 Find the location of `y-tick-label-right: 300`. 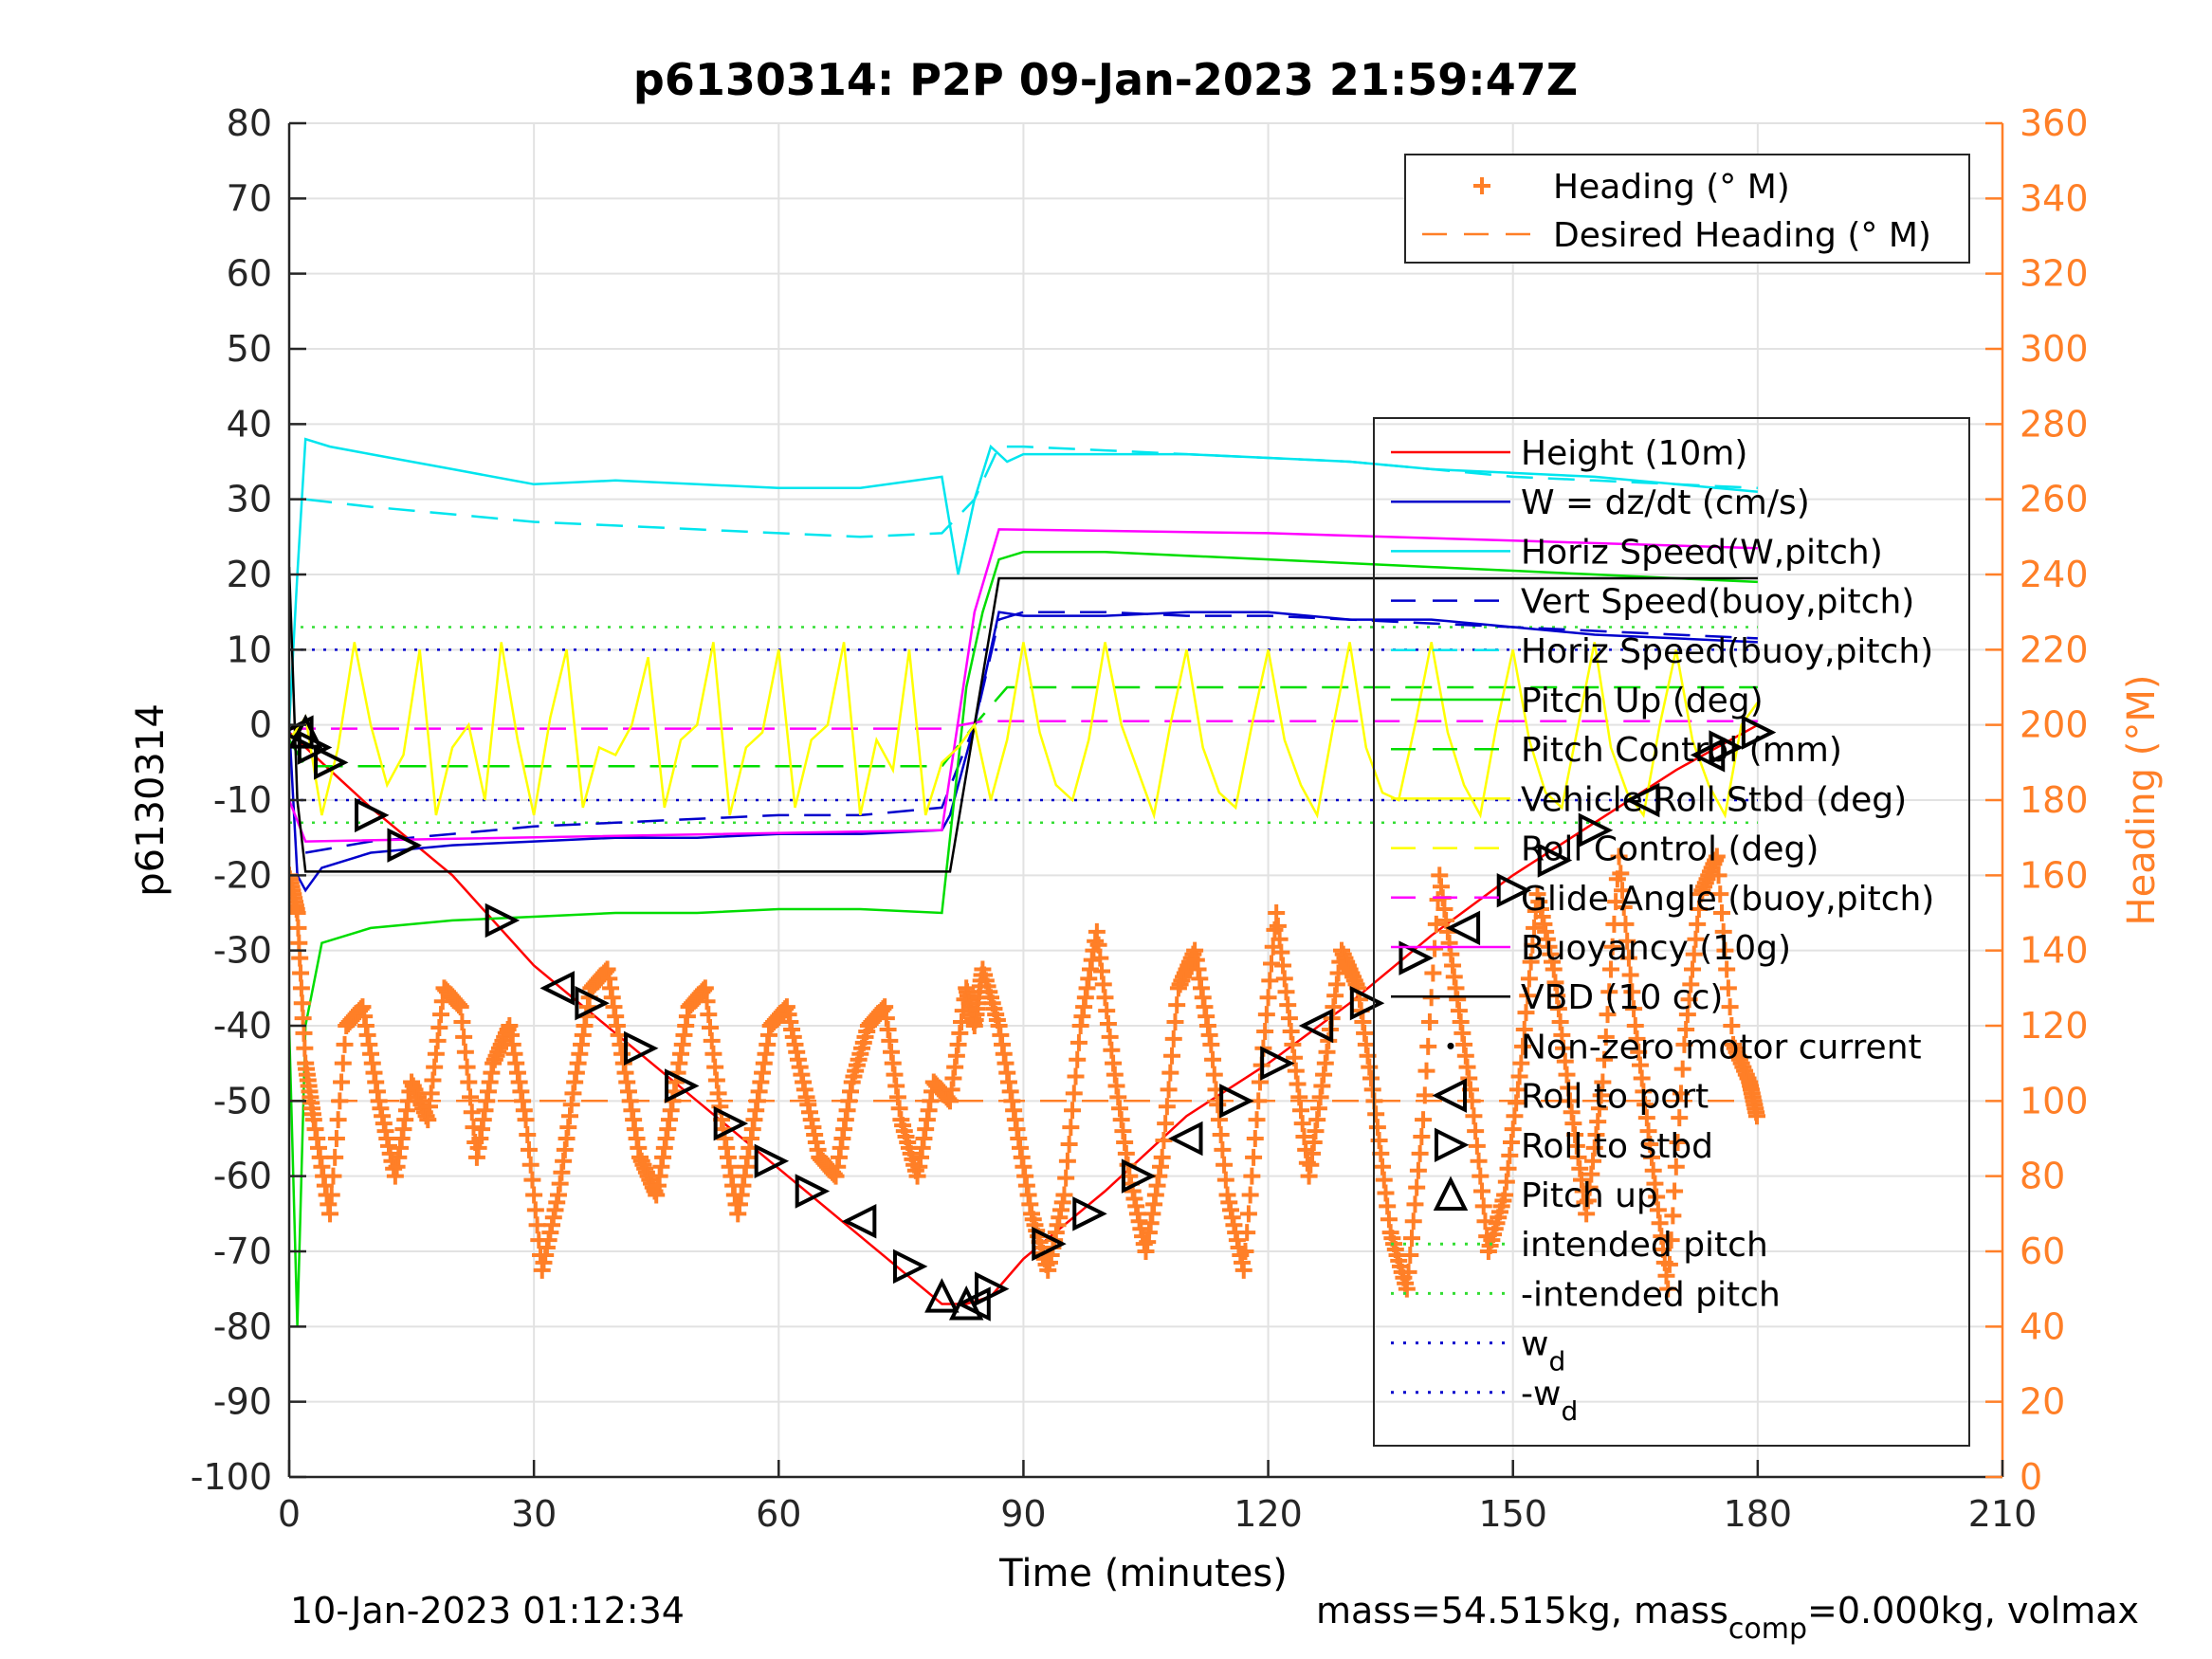

y-tick-label-right: 300 is located at coordinates (2054, 349).